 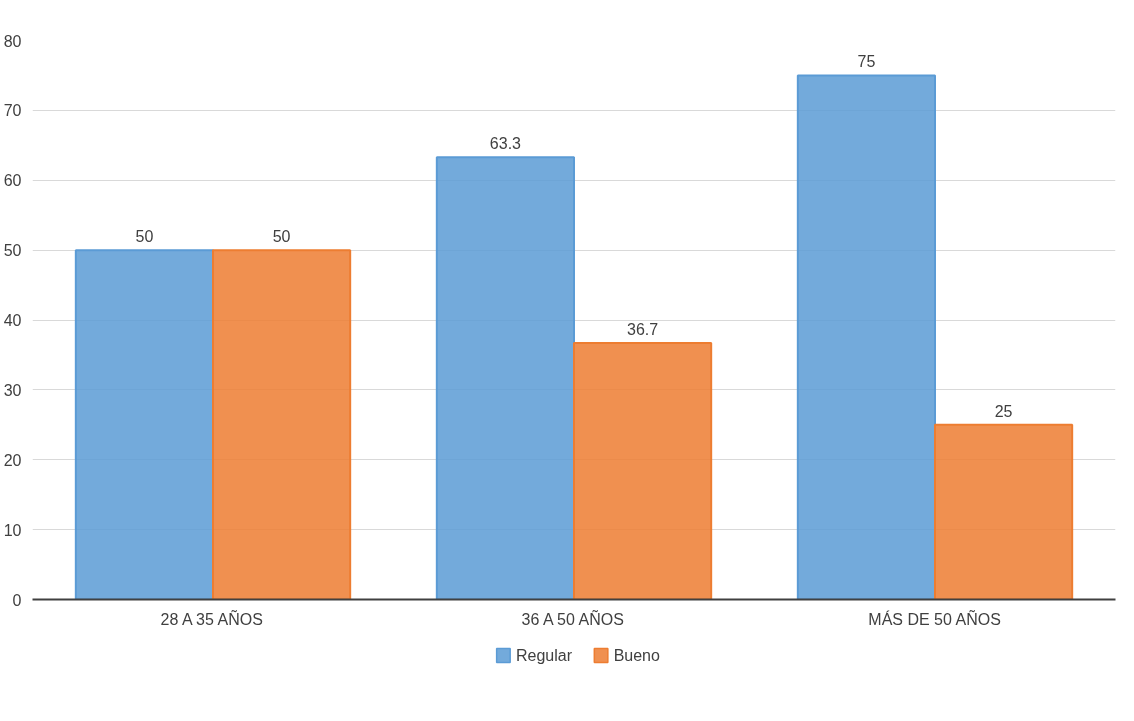 I want to click on data-label: 36.7, so click(x=643, y=330).